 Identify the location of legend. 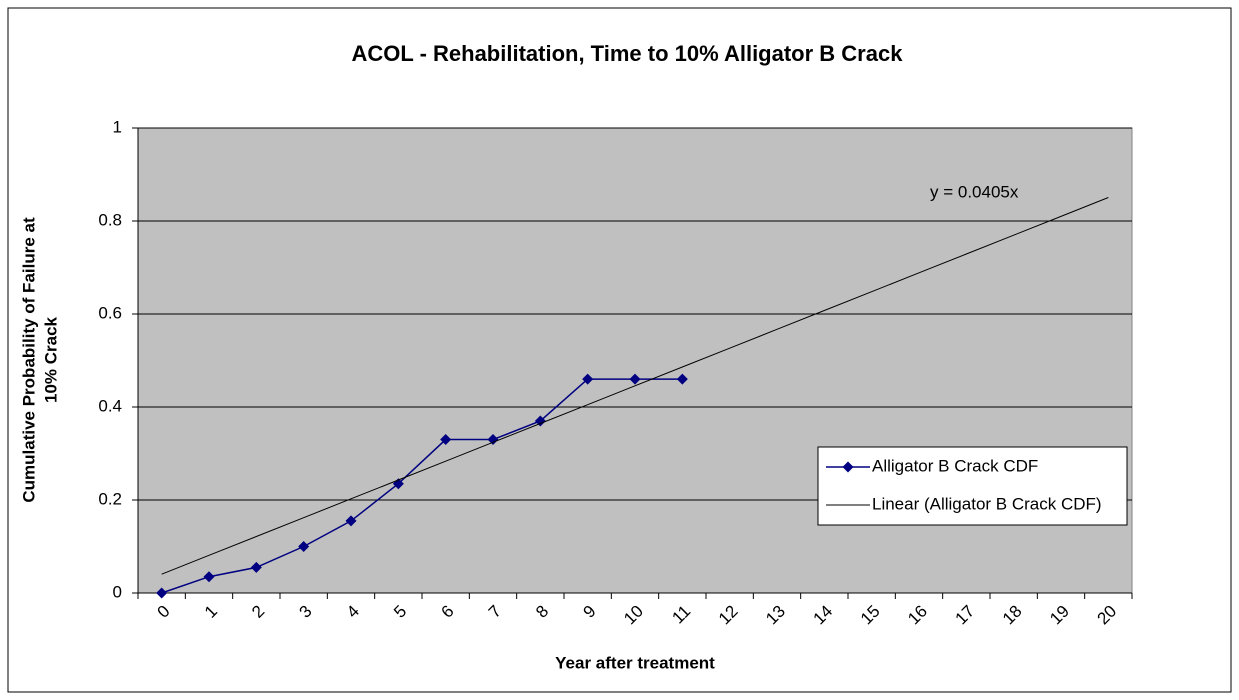
(972, 486).